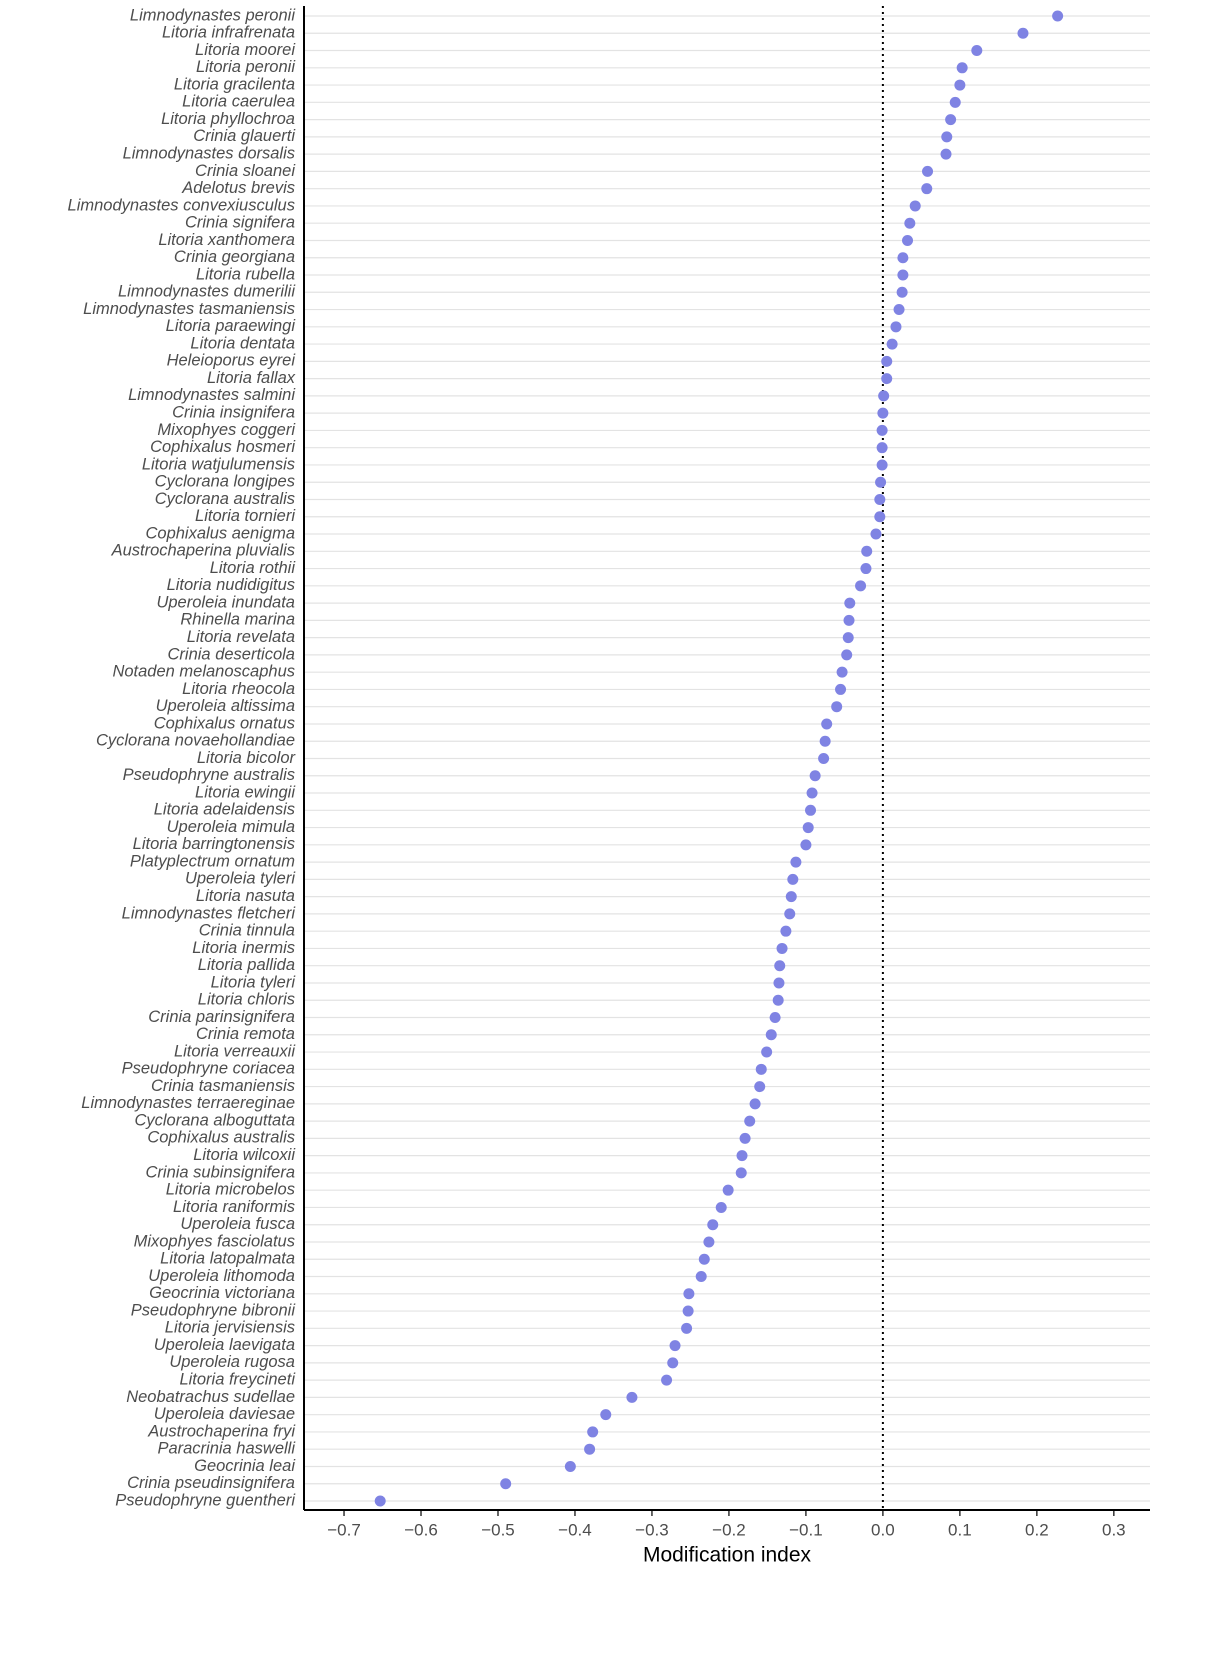 This screenshot has height=1666, width=1223. I want to click on y-tick-label: Heleioporus eyrei, so click(232, 361).